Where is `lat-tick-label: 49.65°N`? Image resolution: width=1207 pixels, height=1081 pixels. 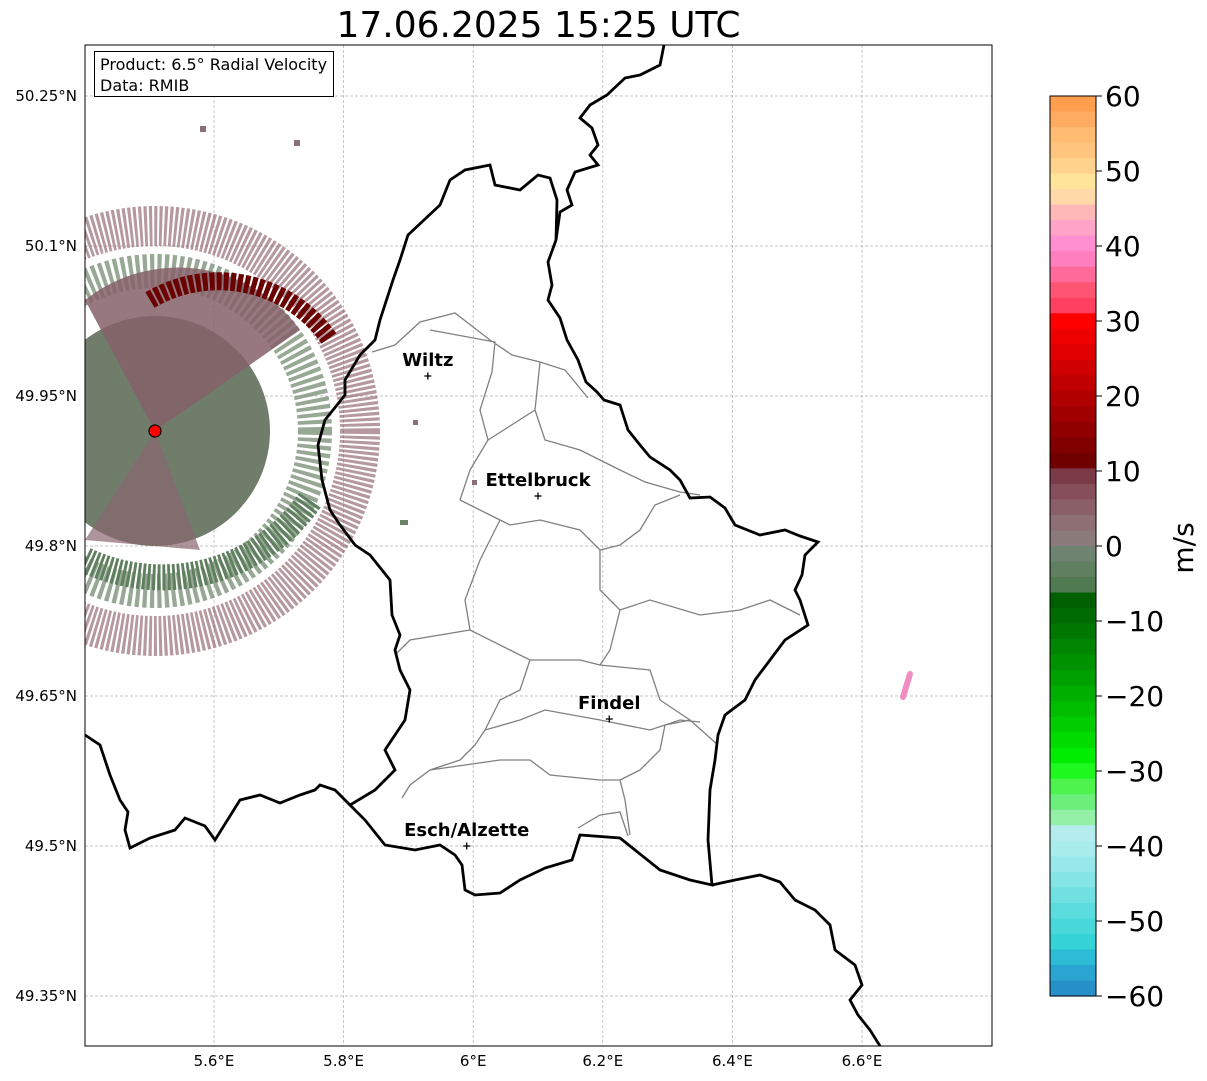
lat-tick-label: 49.65°N is located at coordinates (46, 696).